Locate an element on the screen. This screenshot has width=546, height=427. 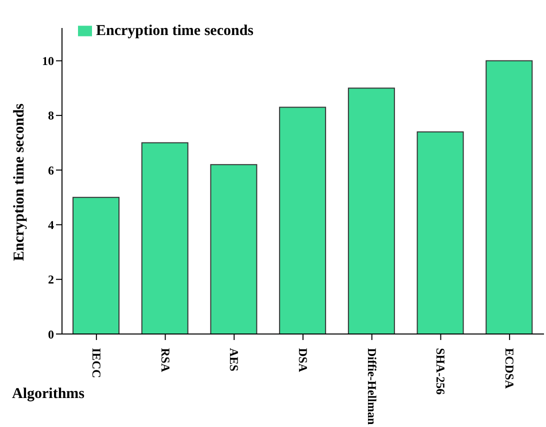
y-tick-label: 10 is located at coordinates (48, 61).